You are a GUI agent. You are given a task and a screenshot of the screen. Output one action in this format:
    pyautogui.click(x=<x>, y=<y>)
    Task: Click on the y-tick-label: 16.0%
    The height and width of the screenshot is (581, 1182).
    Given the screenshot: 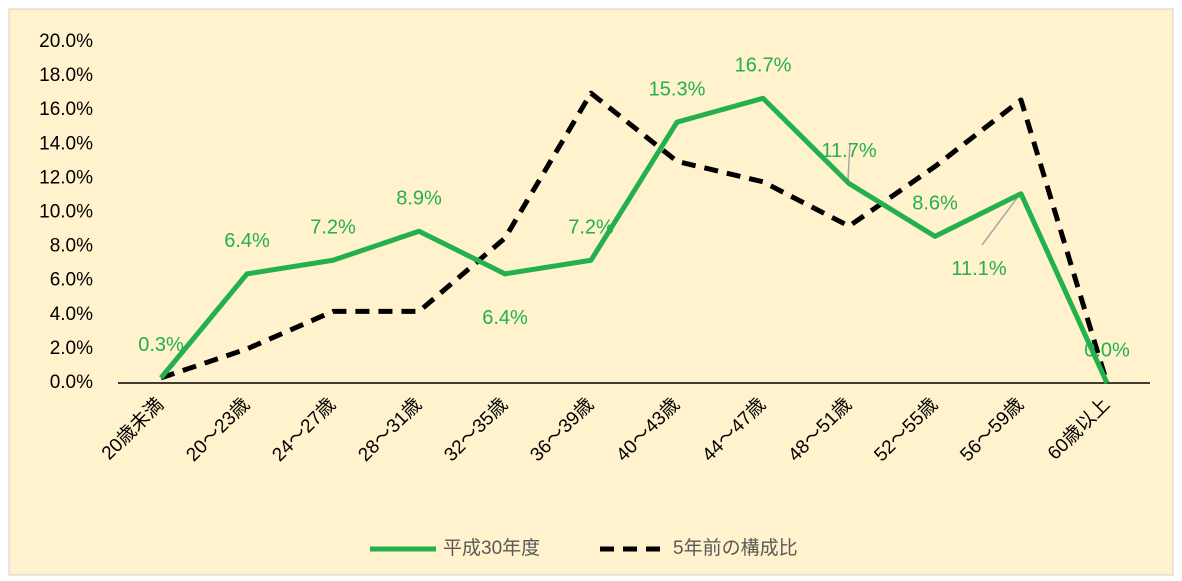 What is the action you would take?
    pyautogui.click(x=66, y=109)
    